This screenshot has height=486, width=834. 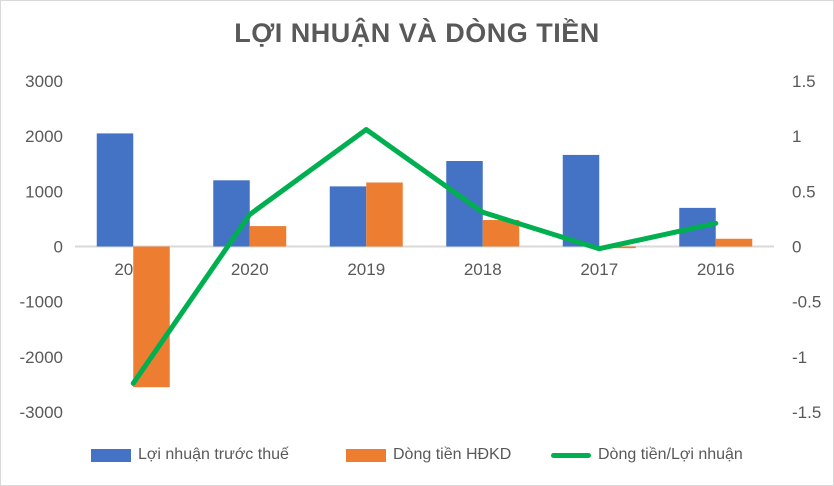 What do you see at coordinates (41, 412) in the screenshot?
I see `left-axis-tick: -3000` at bounding box center [41, 412].